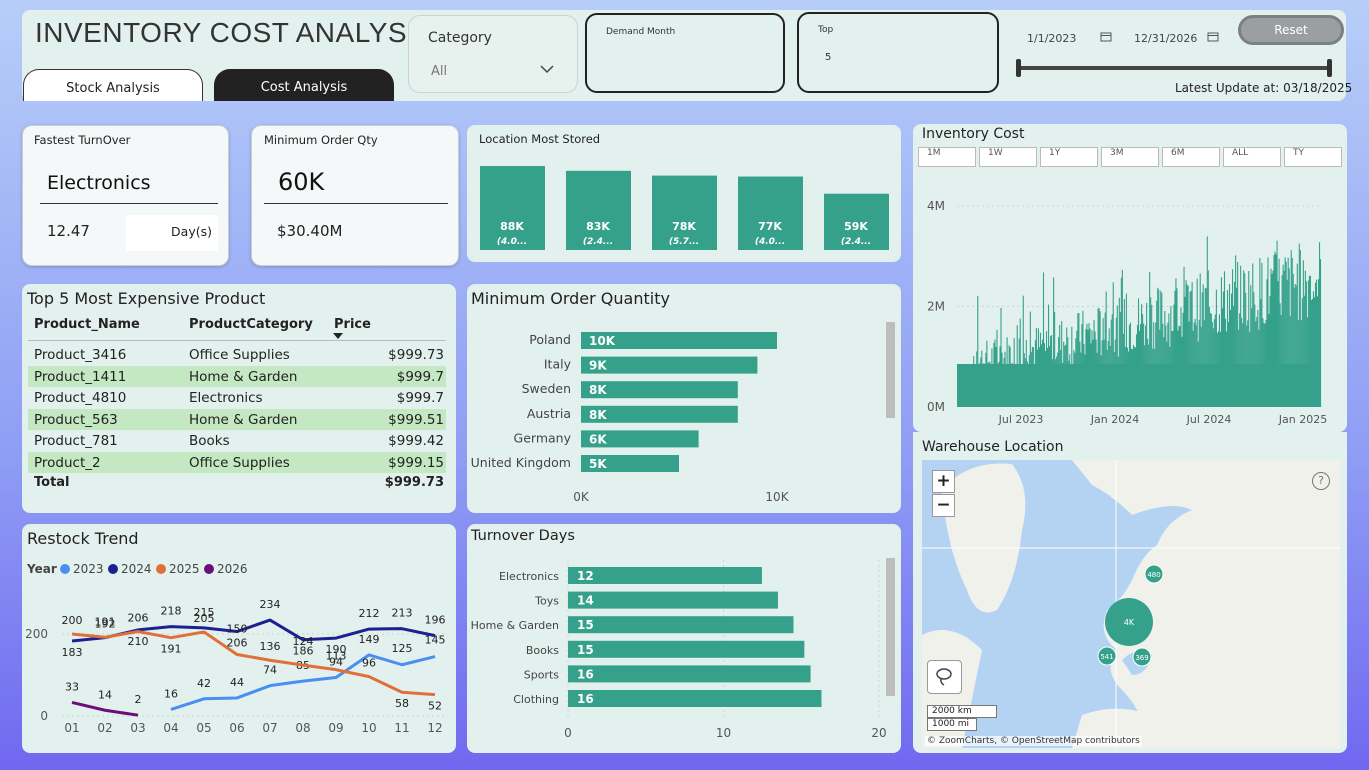 Image resolution: width=1369 pixels, height=770 pixels. What do you see at coordinates (1252, 157) in the screenshot?
I see `range-button-all: ALL` at bounding box center [1252, 157].